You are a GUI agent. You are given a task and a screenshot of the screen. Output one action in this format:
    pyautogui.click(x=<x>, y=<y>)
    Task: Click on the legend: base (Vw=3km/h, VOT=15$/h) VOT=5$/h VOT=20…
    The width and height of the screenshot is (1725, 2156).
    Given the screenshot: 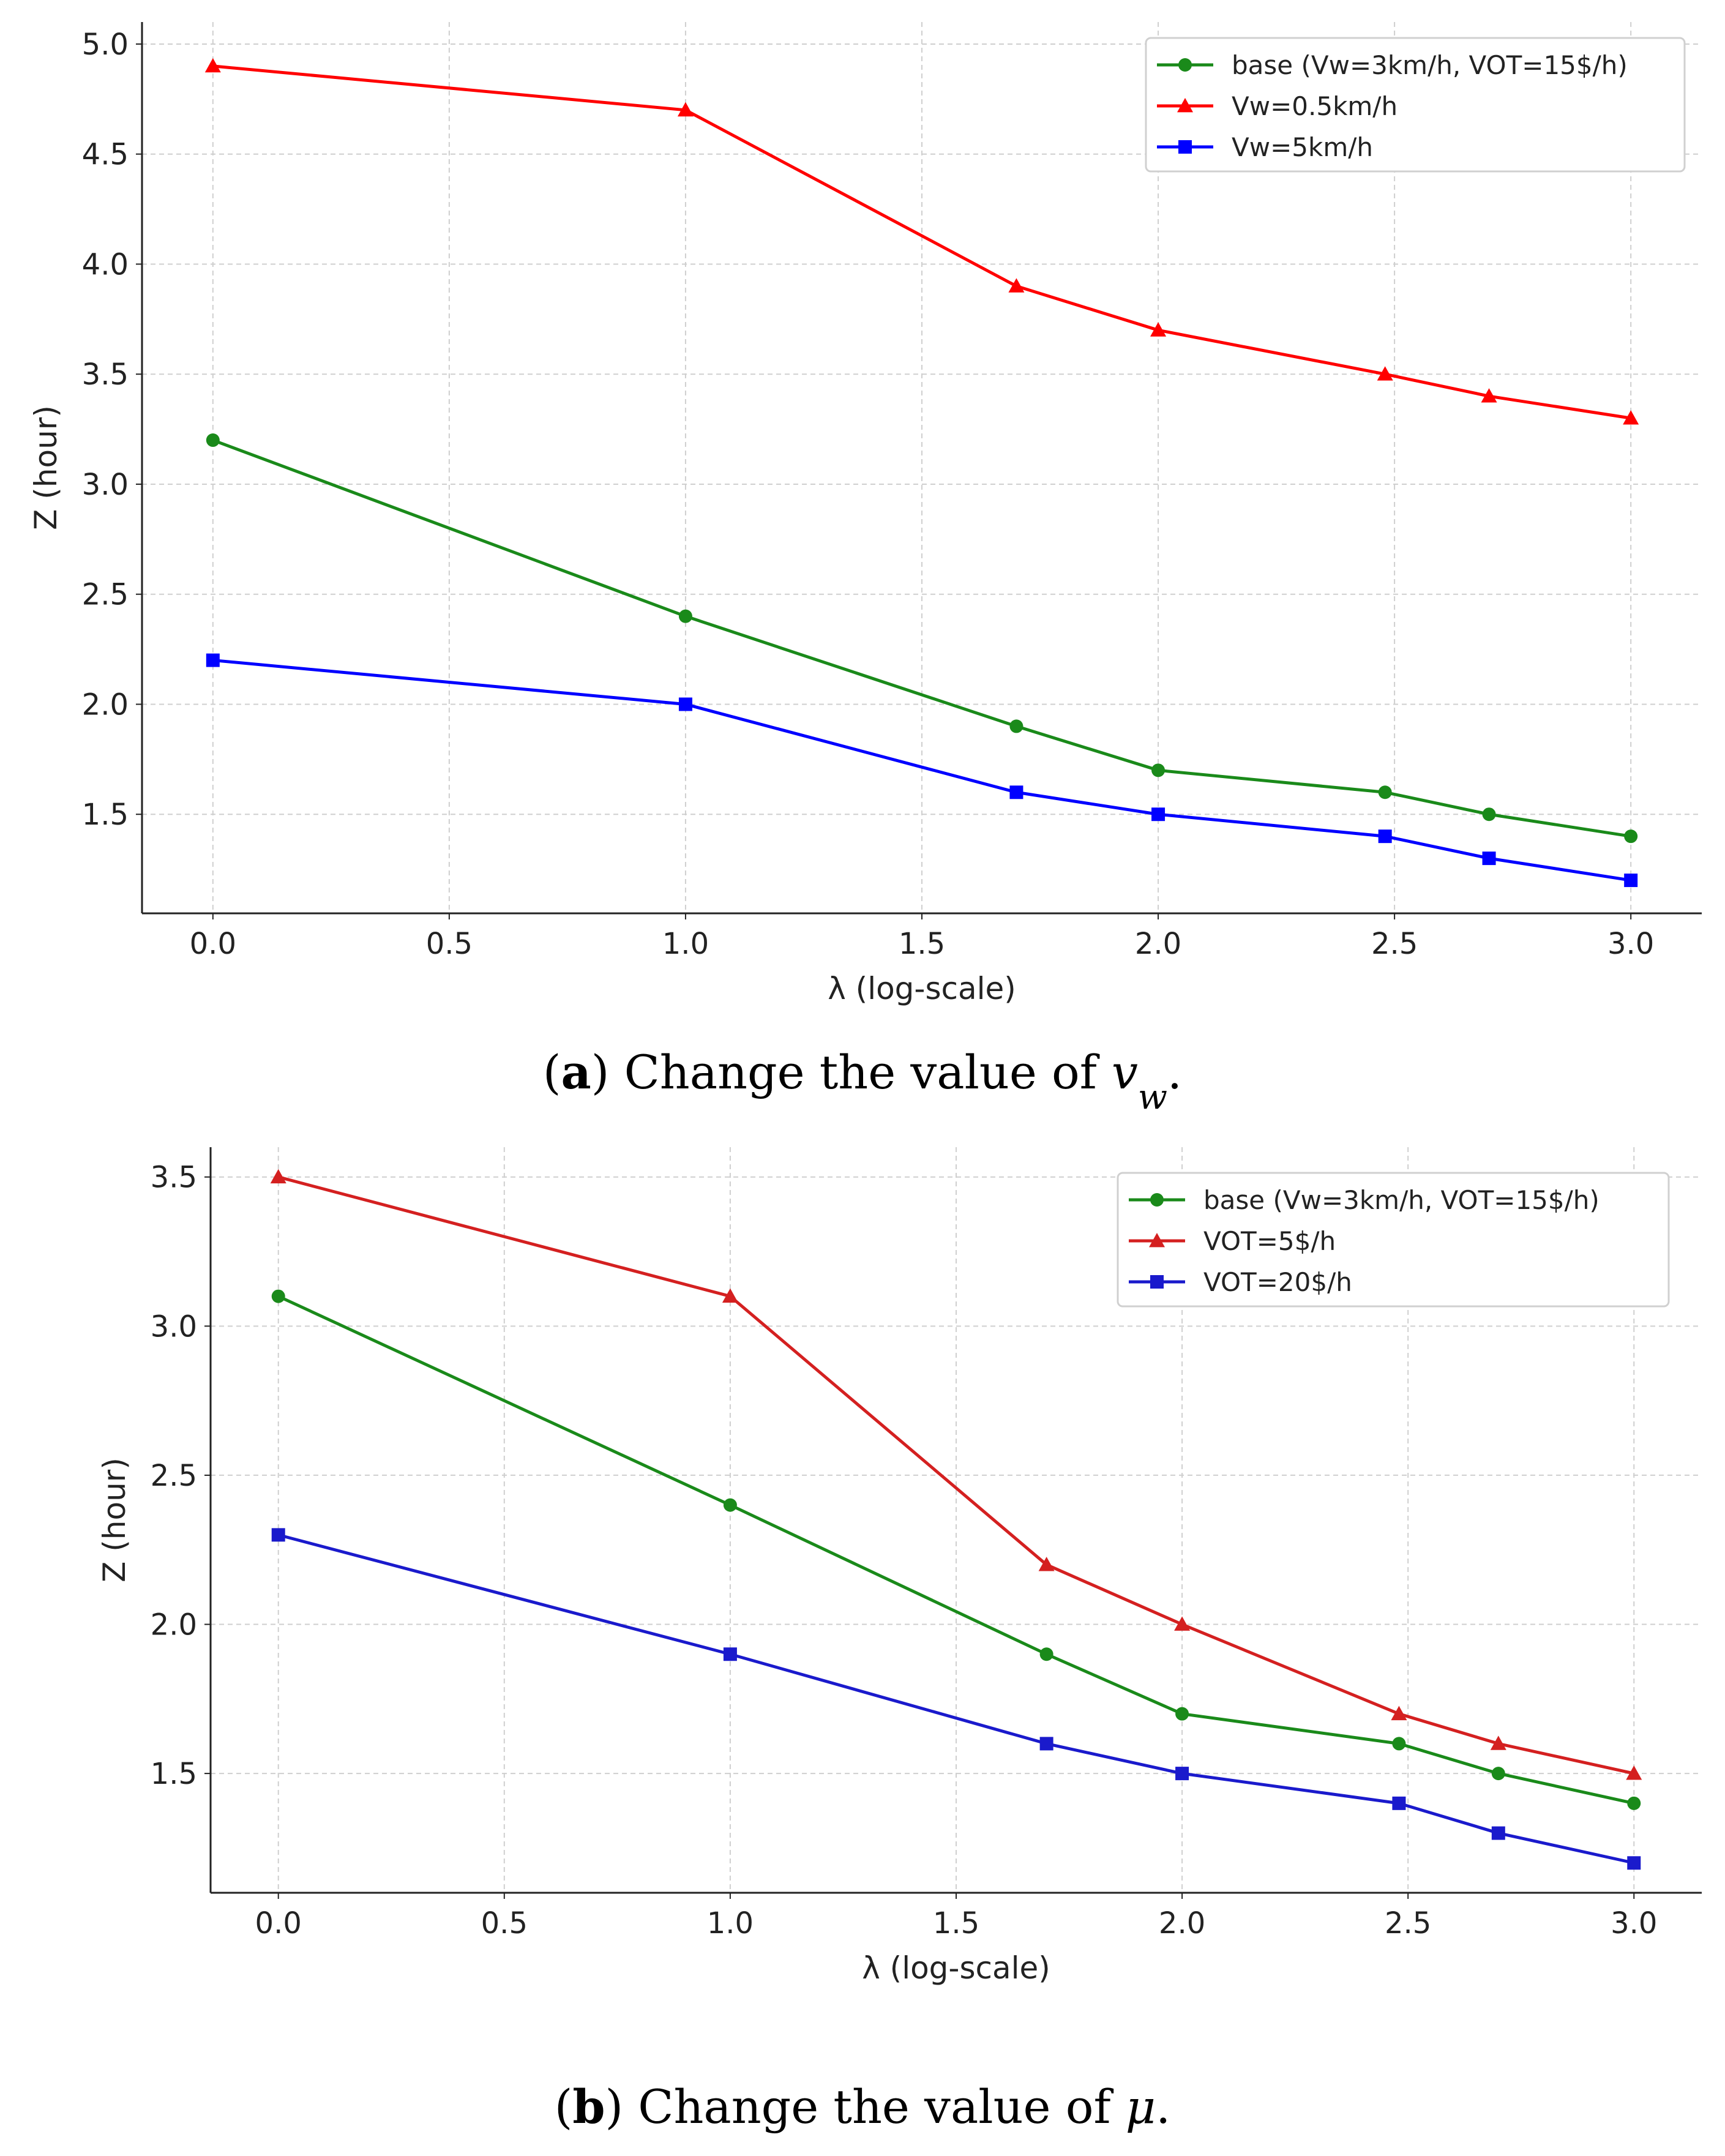 What is the action you would take?
    pyautogui.click(x=1393, y=1240)
    